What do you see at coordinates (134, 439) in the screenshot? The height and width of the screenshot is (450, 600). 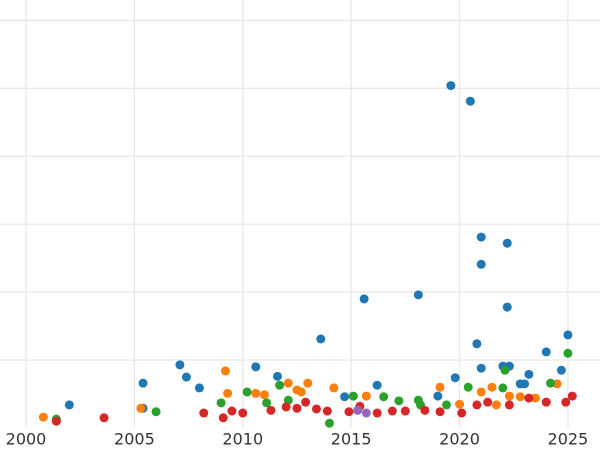 I see `x-tick-label: 2005` at bounding box center [134, 439].